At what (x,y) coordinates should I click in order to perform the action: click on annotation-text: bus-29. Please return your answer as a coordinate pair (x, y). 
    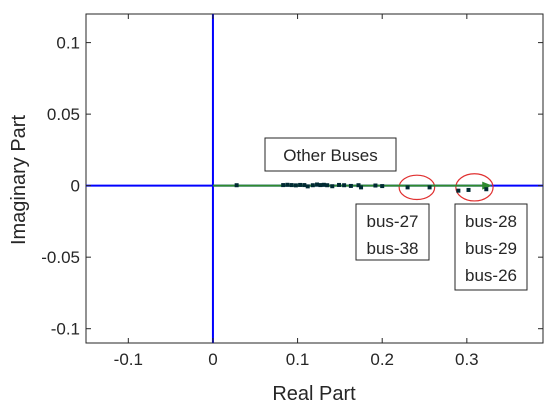
    Looking at the image, I should click on (491, 248).